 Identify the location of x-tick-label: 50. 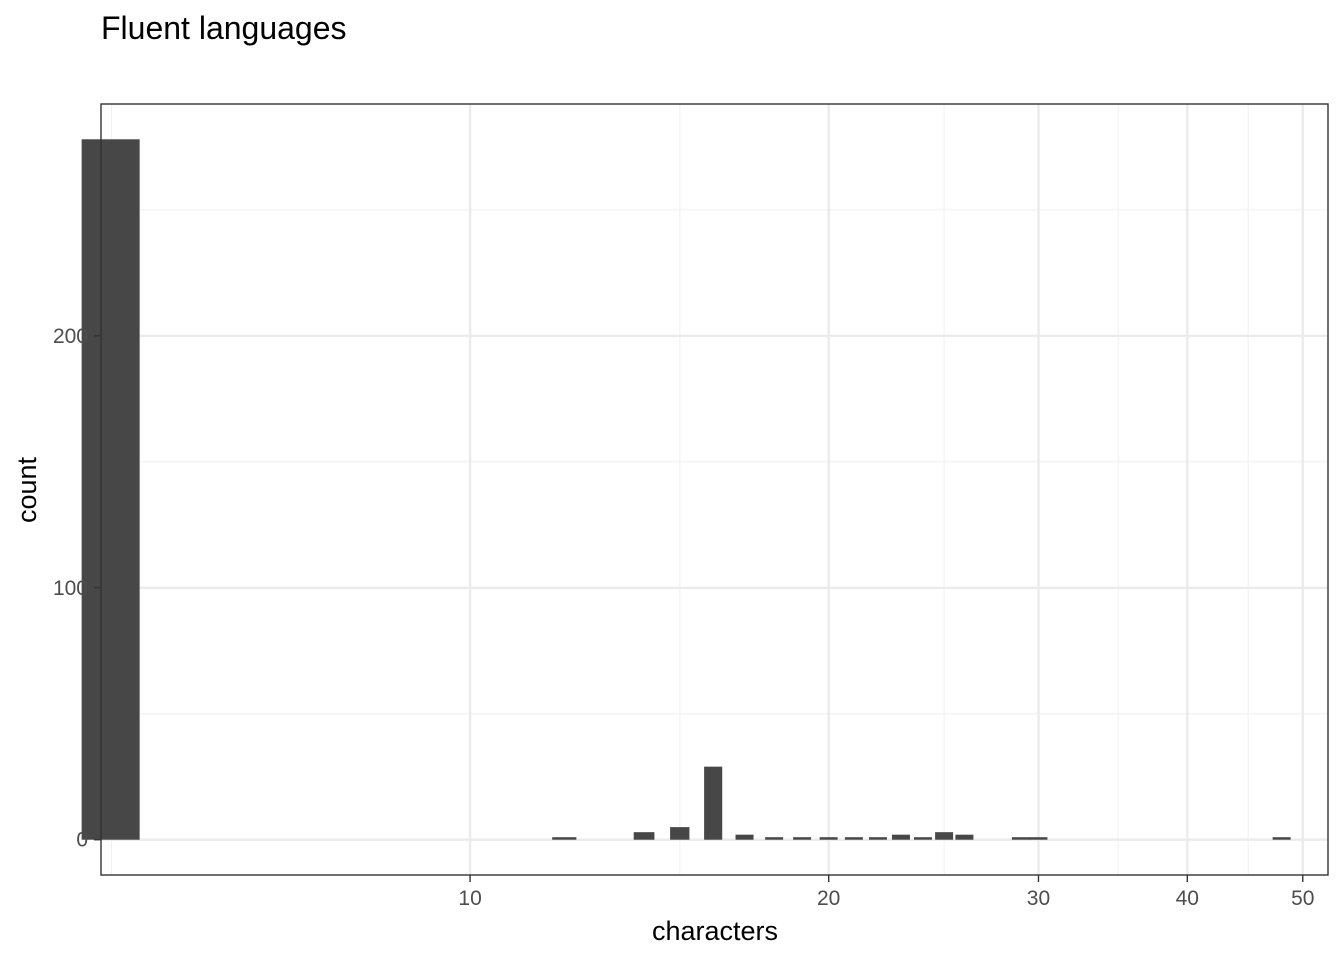
(1302, 898).